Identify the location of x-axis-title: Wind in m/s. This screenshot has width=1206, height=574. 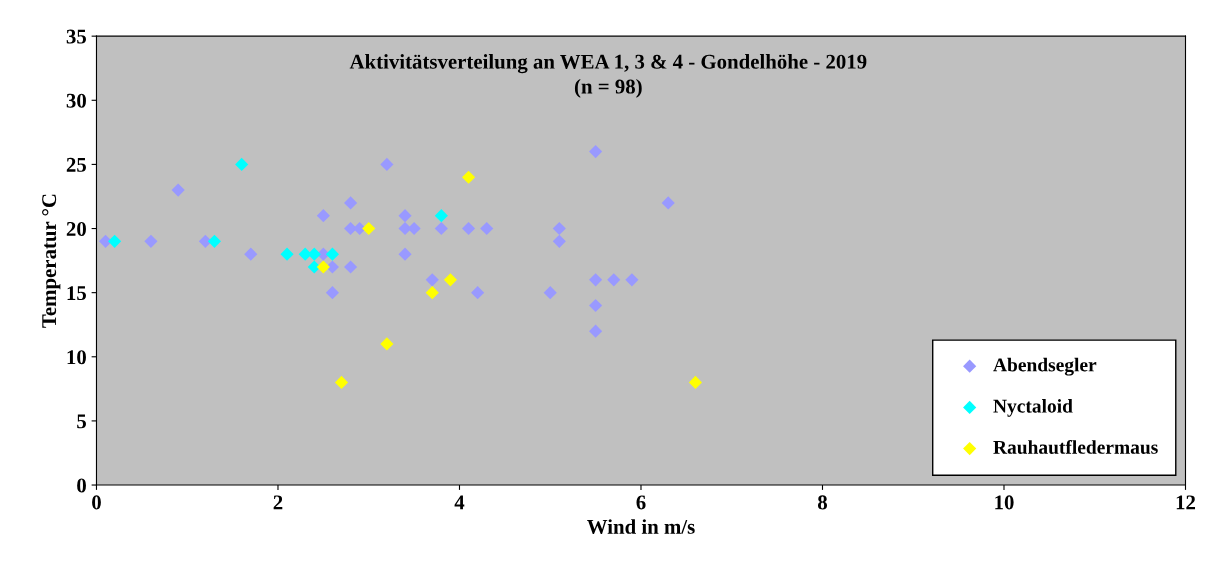
(641, 526).